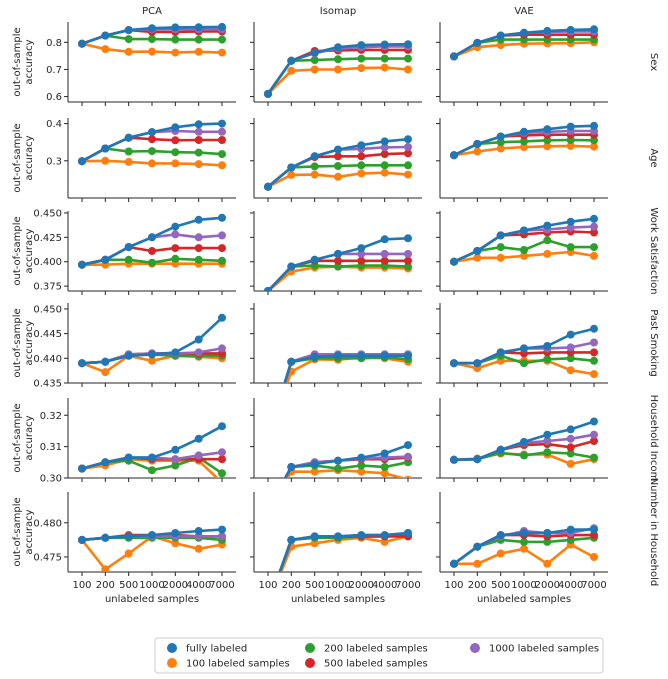 This screenshot has height=679, width=668. Describe the element at coordinates (376, 664) in the screenshot. I see `legend-label: 500 labeled samples` at that location.